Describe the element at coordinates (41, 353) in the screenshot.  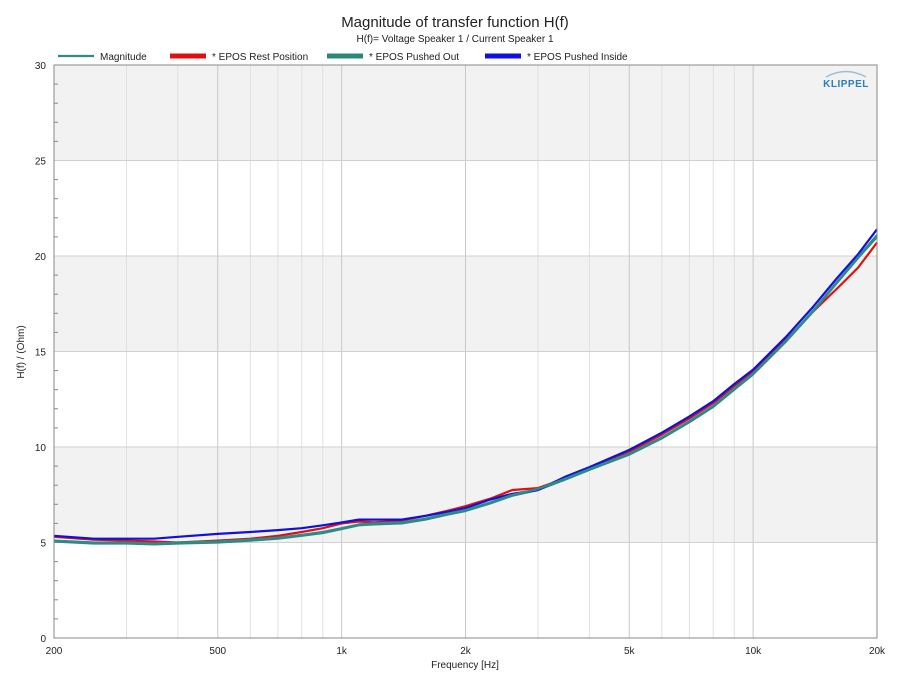
I see `y-tick-label: 15` at that location.